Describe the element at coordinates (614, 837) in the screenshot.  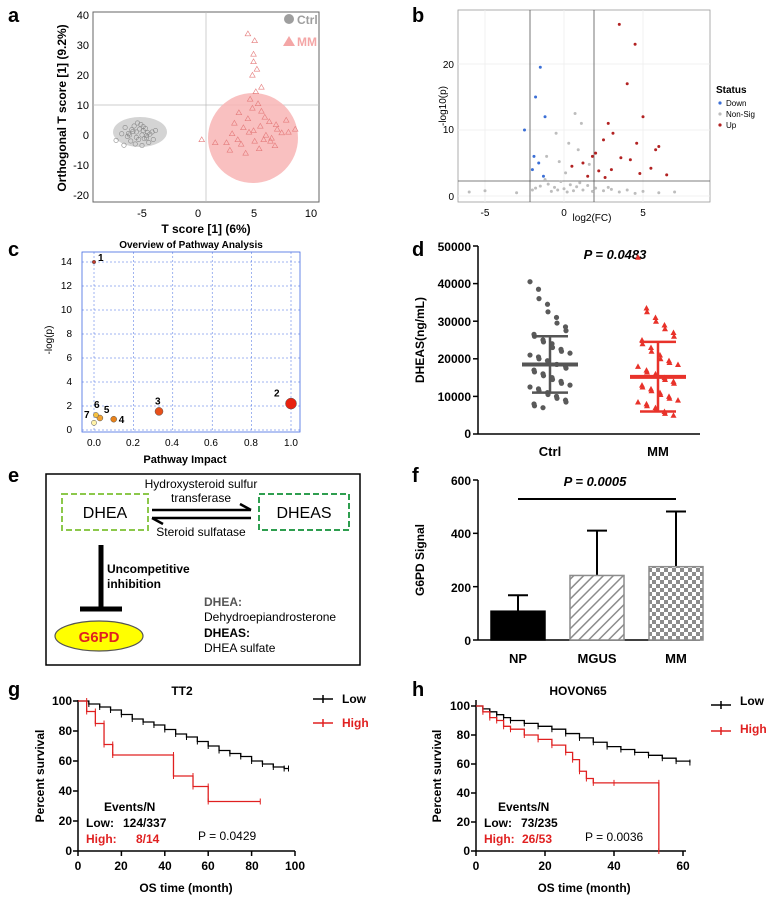
I see `h-pvalue: P = 0.0036` at that location.